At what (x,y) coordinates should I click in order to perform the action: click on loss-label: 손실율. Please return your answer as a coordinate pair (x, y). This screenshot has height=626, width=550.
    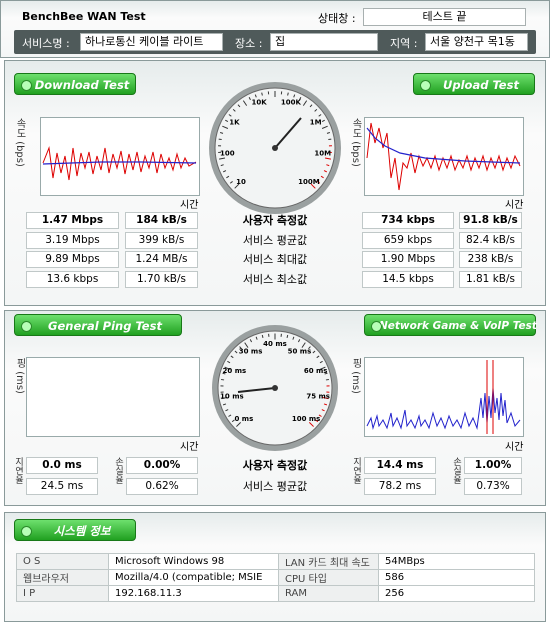
    Looking at the image, I should click on (456, 470).